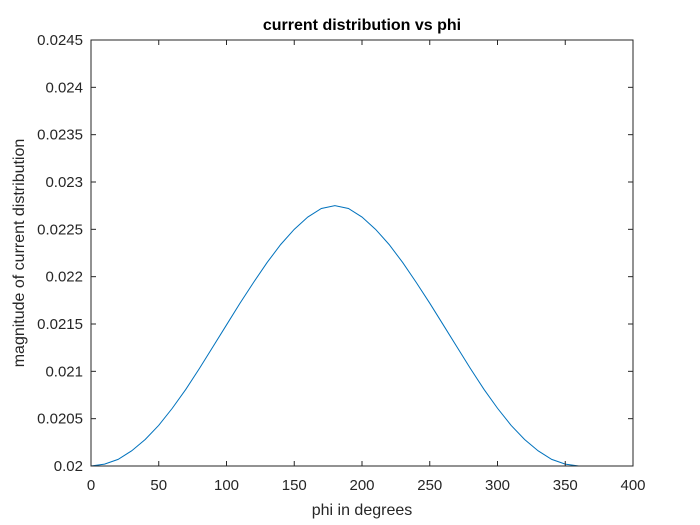 This screenshot has height=525, width=700. Describe the element at coordinates (361, 485) in the screenshot. I see `x-tick-label: 200` at that location.